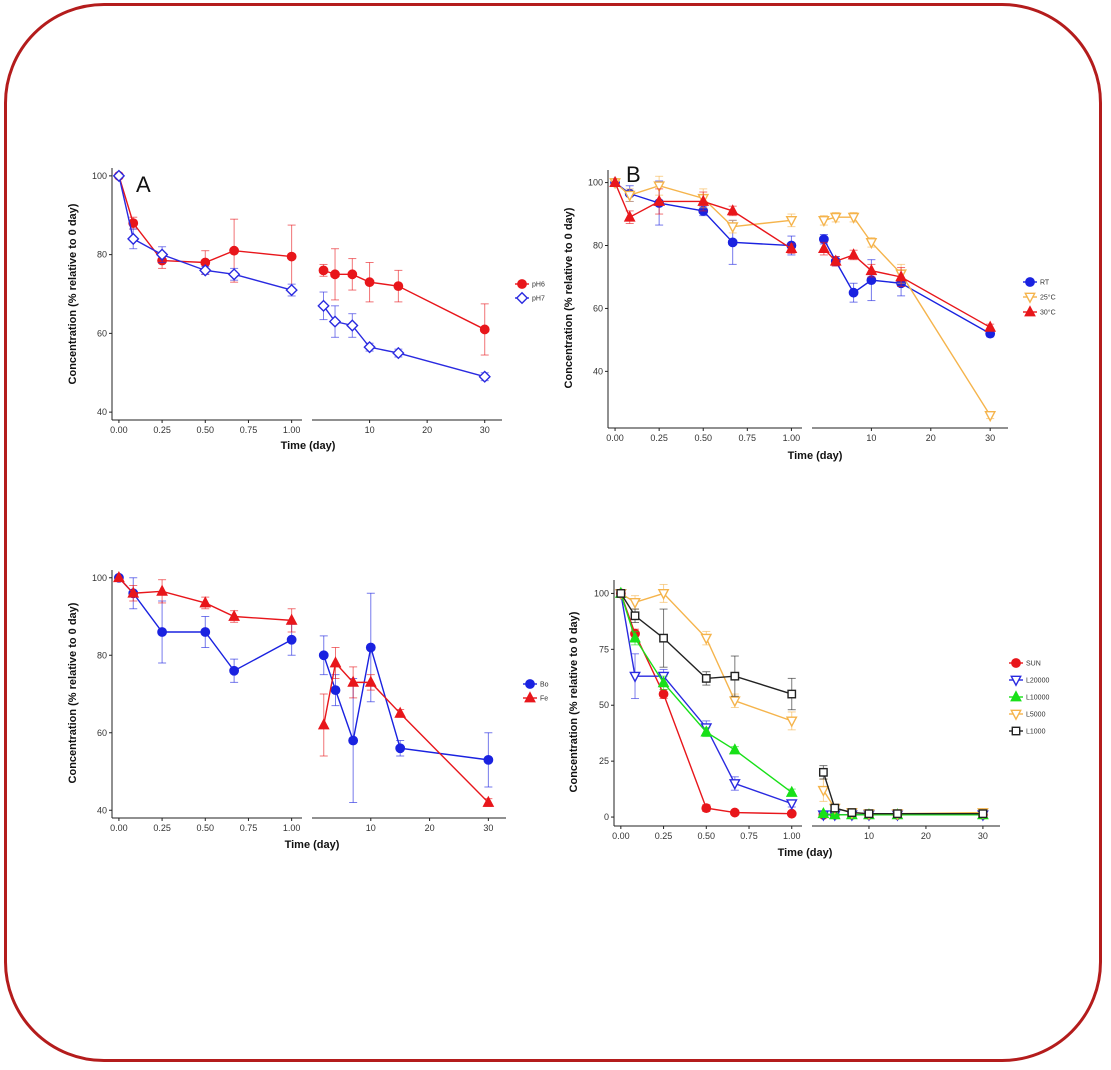 The image size is (1111, 1070). I want to click on series-SUN, so click(801, 704).